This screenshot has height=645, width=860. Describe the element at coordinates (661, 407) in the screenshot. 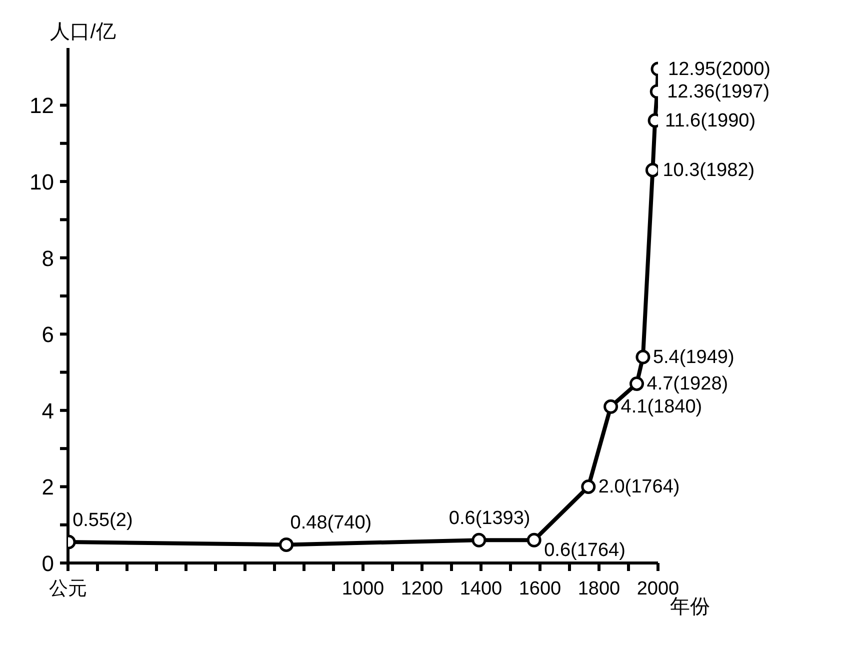

I see `data-label: 4.1(1840)` at that location.